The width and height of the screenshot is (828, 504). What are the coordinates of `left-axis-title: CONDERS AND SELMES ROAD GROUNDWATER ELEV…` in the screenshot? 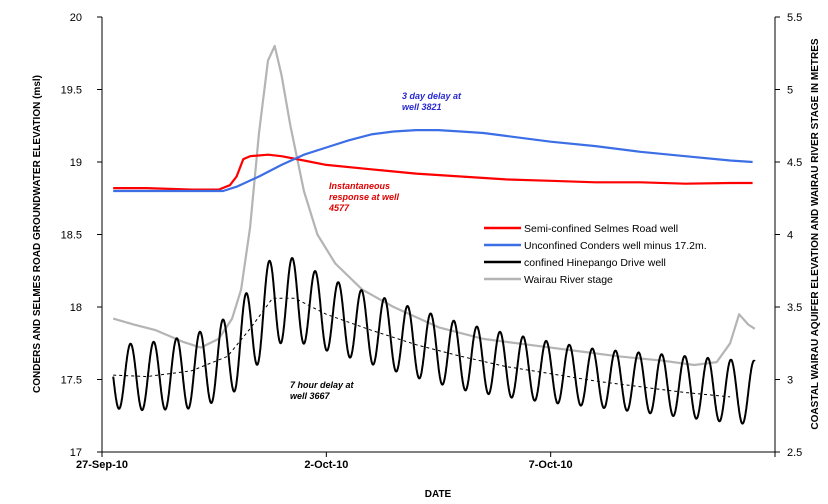 It's located at (37, 234).